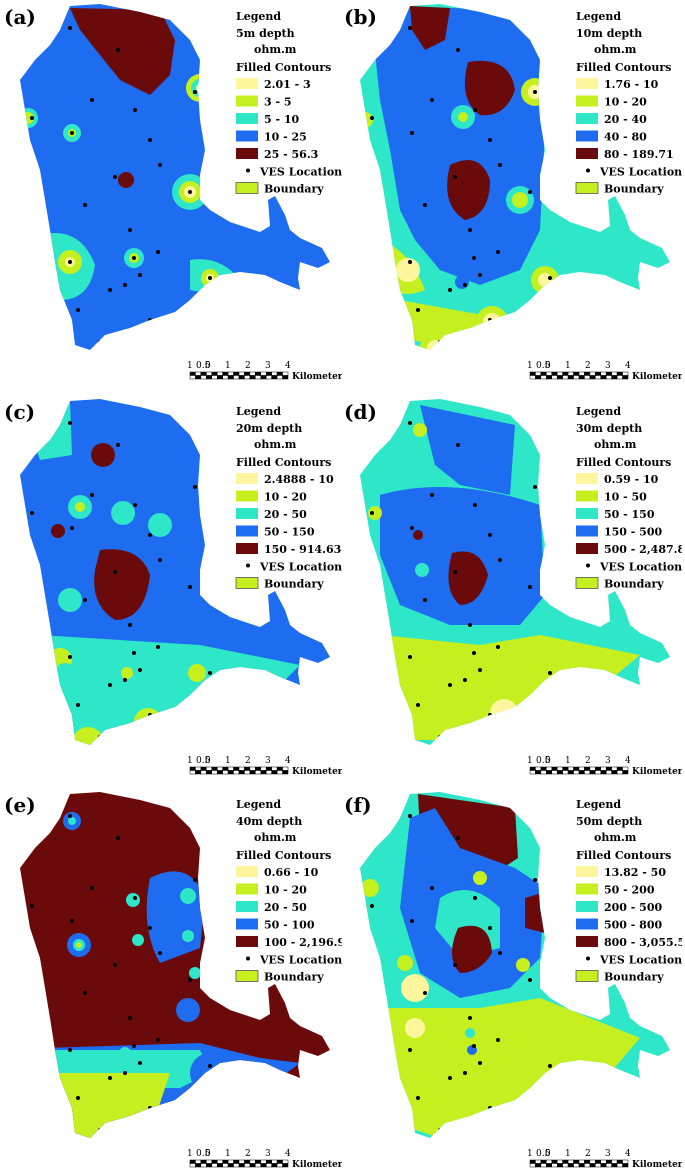 This screenshot has height=1174, width=685. What do you see at coordinates (629, 514) in the screenshot?
I see `legend-class-label: 50 - 150` at bounding box center [629, 514].